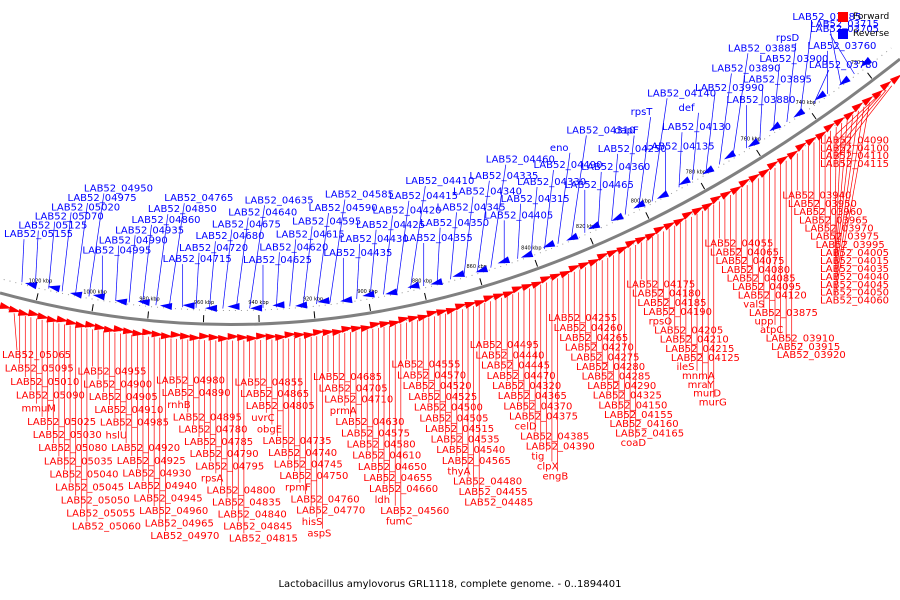  Describe the element at coordinates (123, 397) in the screenshot. I see `forward-gene-label: LAB52_04905` at that location.